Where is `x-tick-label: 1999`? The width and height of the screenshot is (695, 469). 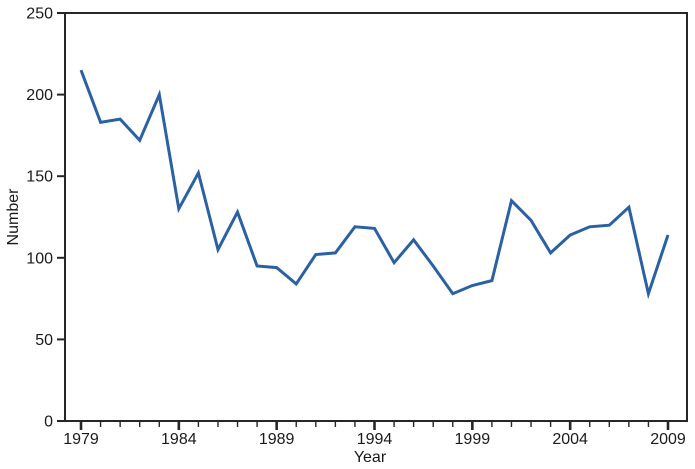 x-tick-label: 1999 is located at coordinates (473, 439).